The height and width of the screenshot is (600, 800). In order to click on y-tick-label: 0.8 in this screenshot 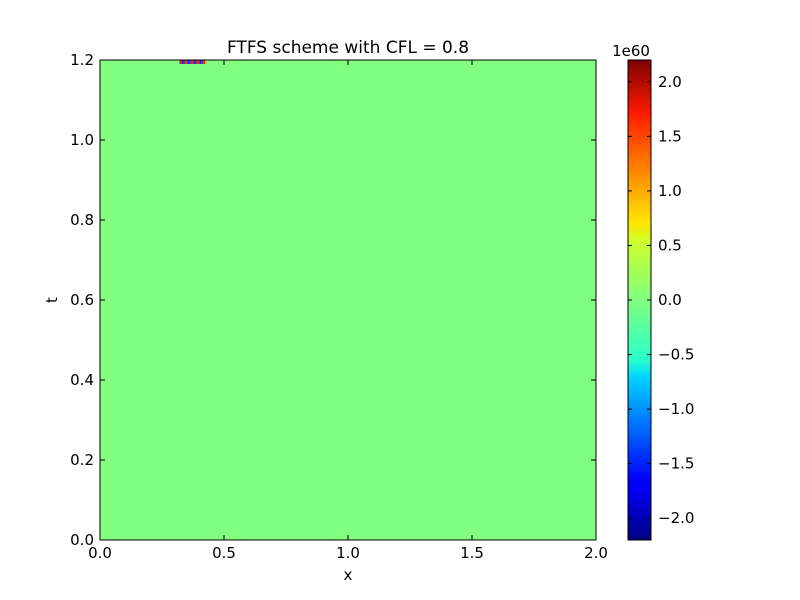, I will do `click(82, 220)`.